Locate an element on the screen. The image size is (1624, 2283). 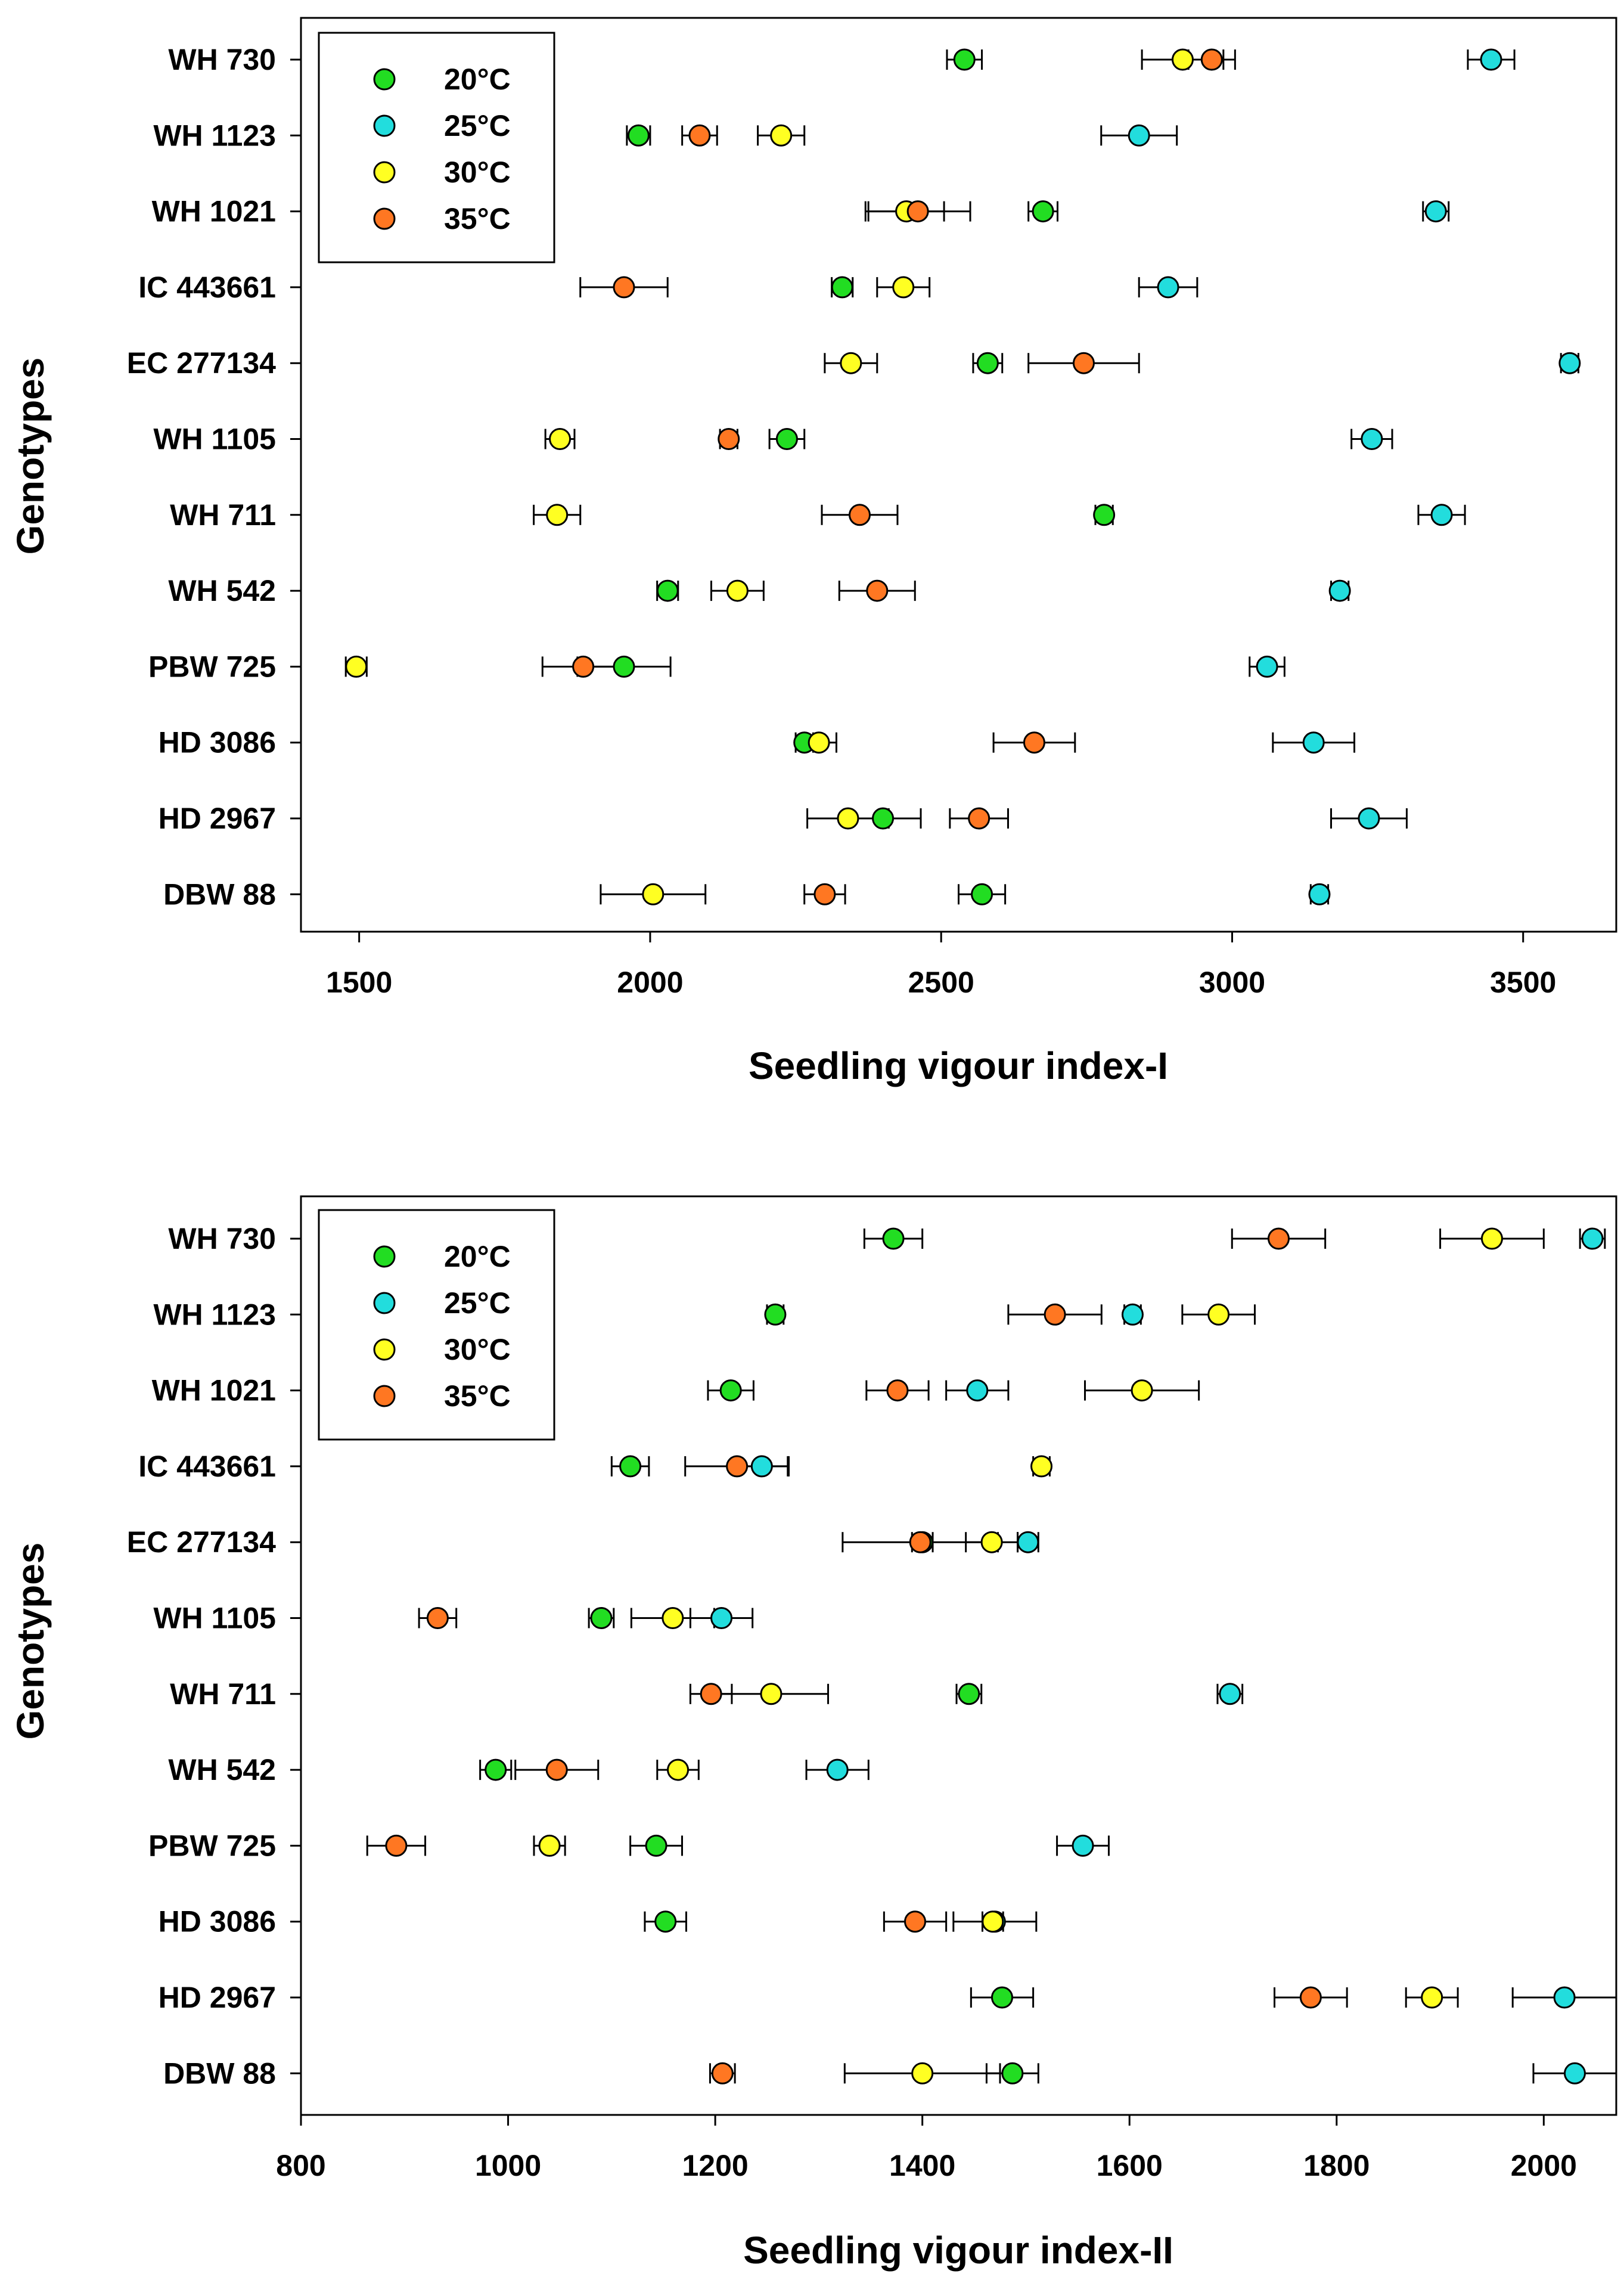
x-axis-title-top: Seedling vigour index-I is located at coordinates (959, 1065).